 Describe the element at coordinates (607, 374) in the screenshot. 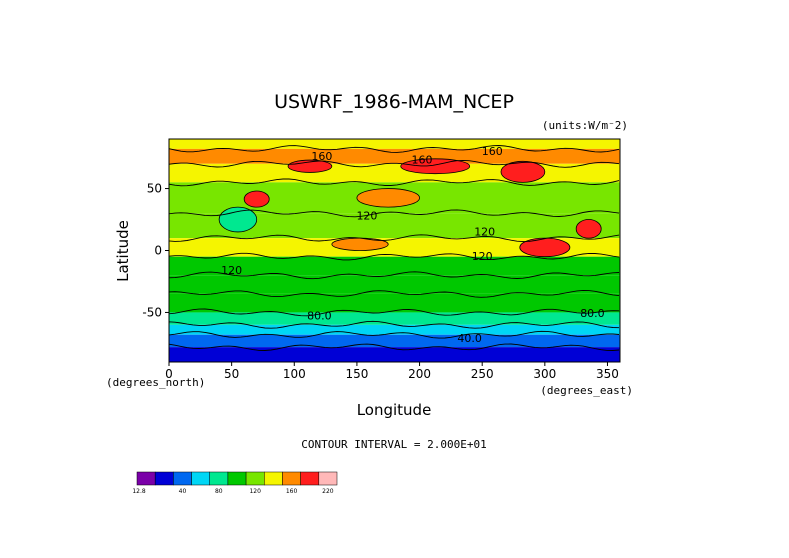

I see `x-tick-label: 350` at that location.